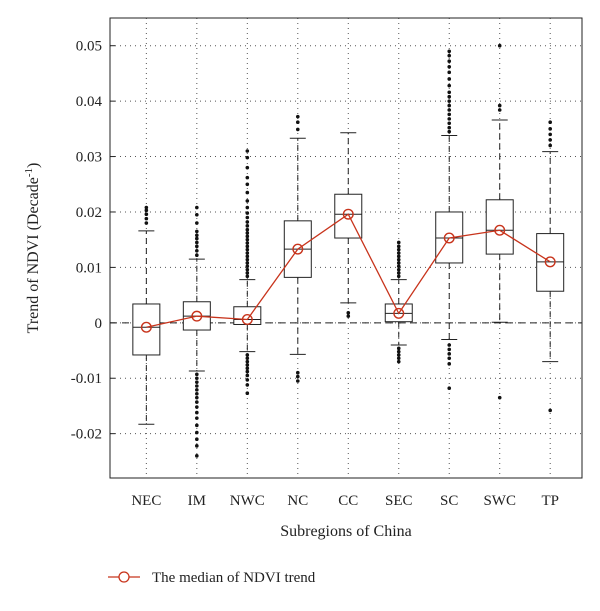 This screenshot has height=611, width=600. What do you see at coordinates (234, 578) in the screenshot?
I see `legend-label: The median of NDVI trend` at bounding box center [234, 578].